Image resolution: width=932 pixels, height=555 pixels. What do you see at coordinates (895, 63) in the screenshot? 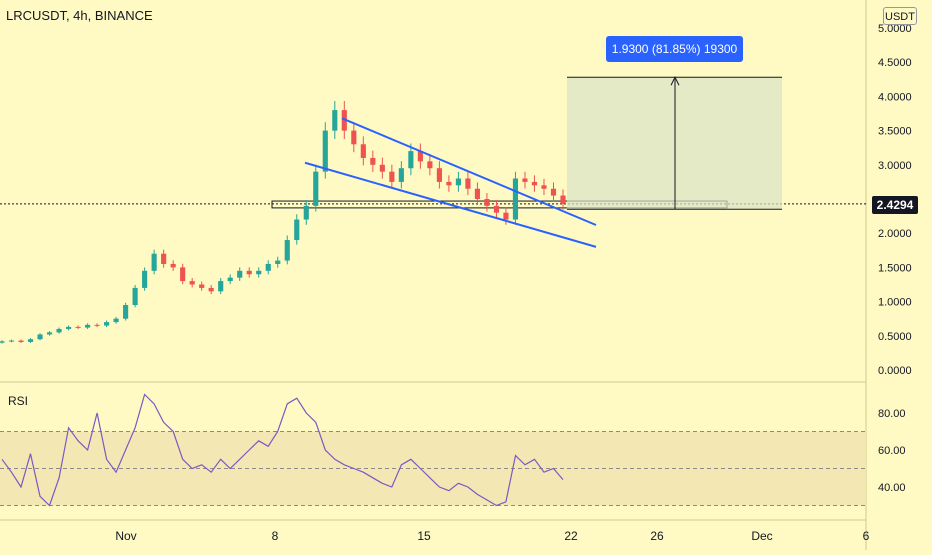
I see `price-tick-label: 4.5000` at bounding box center [895, 63].